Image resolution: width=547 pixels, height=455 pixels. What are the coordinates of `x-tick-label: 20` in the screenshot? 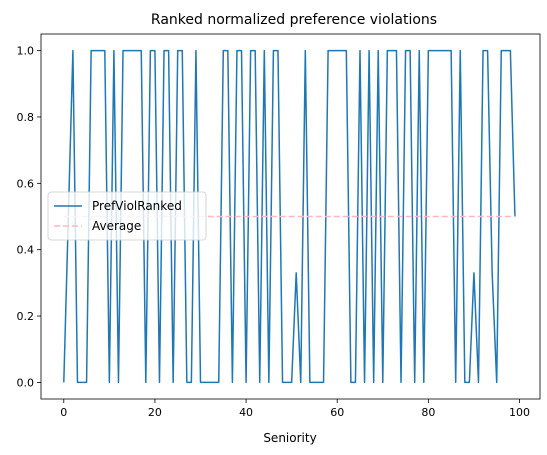 It's located at (155, 412).